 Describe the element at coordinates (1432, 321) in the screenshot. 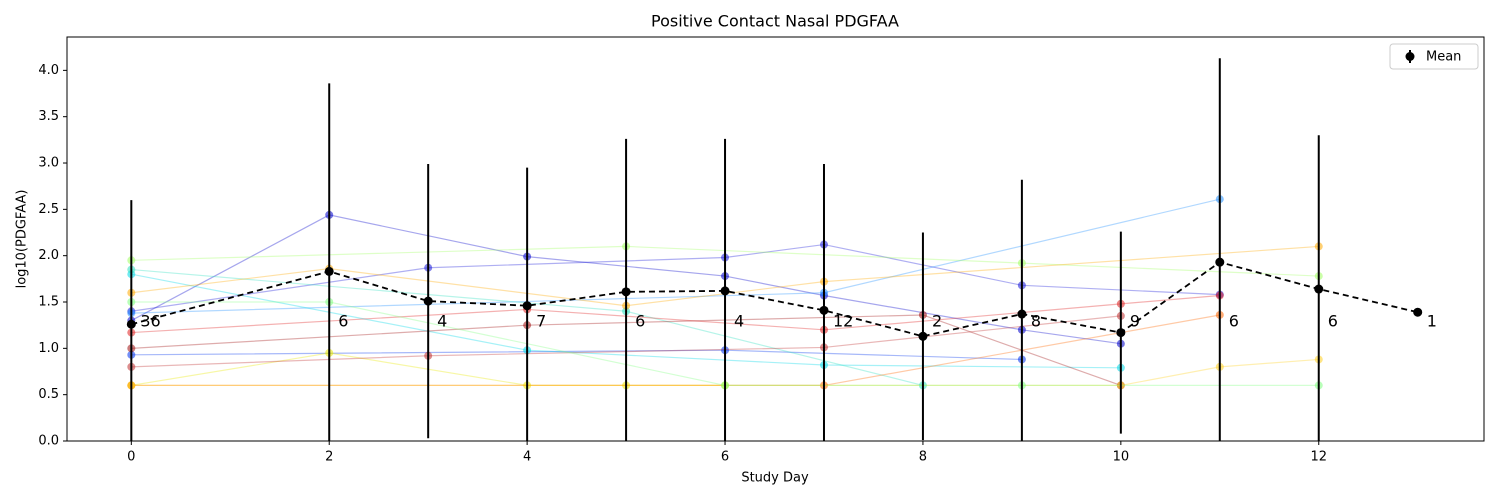

I see `count-label: 1` at that location.